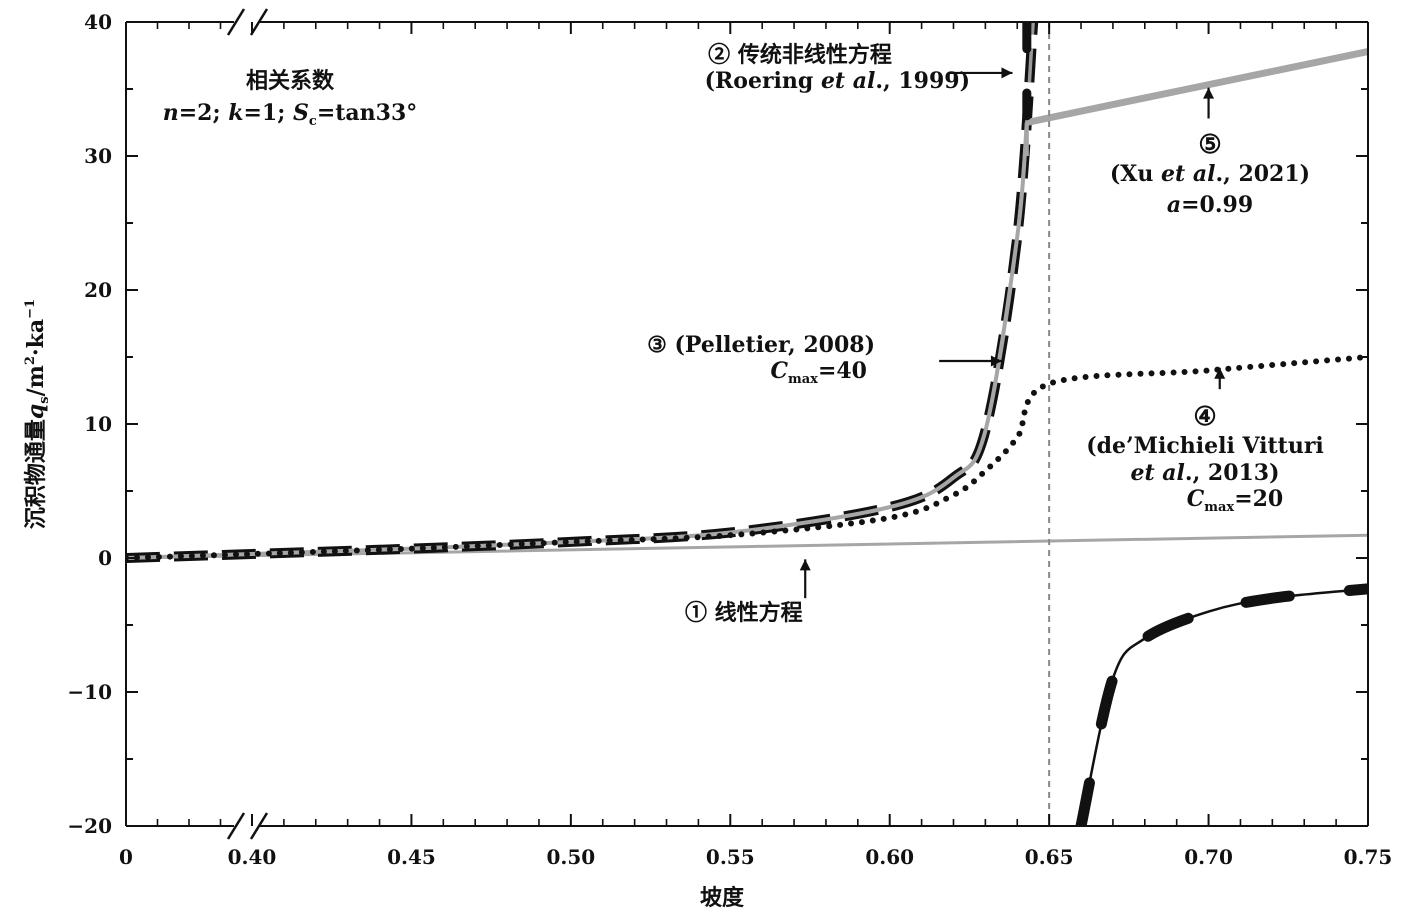 The image size is (1404, 916). I want to click on series-2-line-branch-thin, so click(1223, 706).